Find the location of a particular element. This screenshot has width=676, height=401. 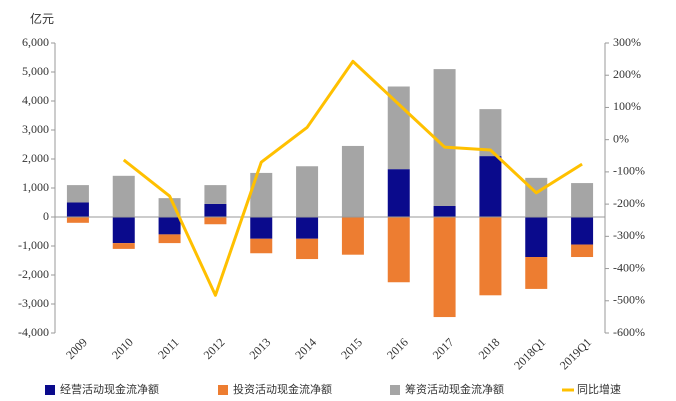

y2-tick-label: -600% is located at coordinates (629, 332).